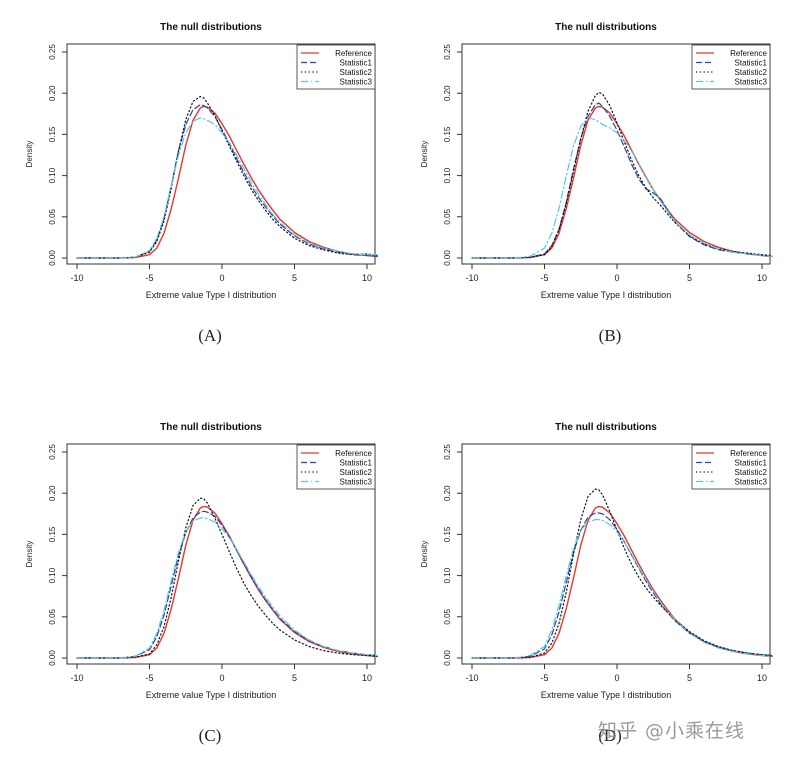  What do you see at coordinates (210, 335) in the screenshot?
I see `caption-a: (A)` at bounding box center [210, 335].